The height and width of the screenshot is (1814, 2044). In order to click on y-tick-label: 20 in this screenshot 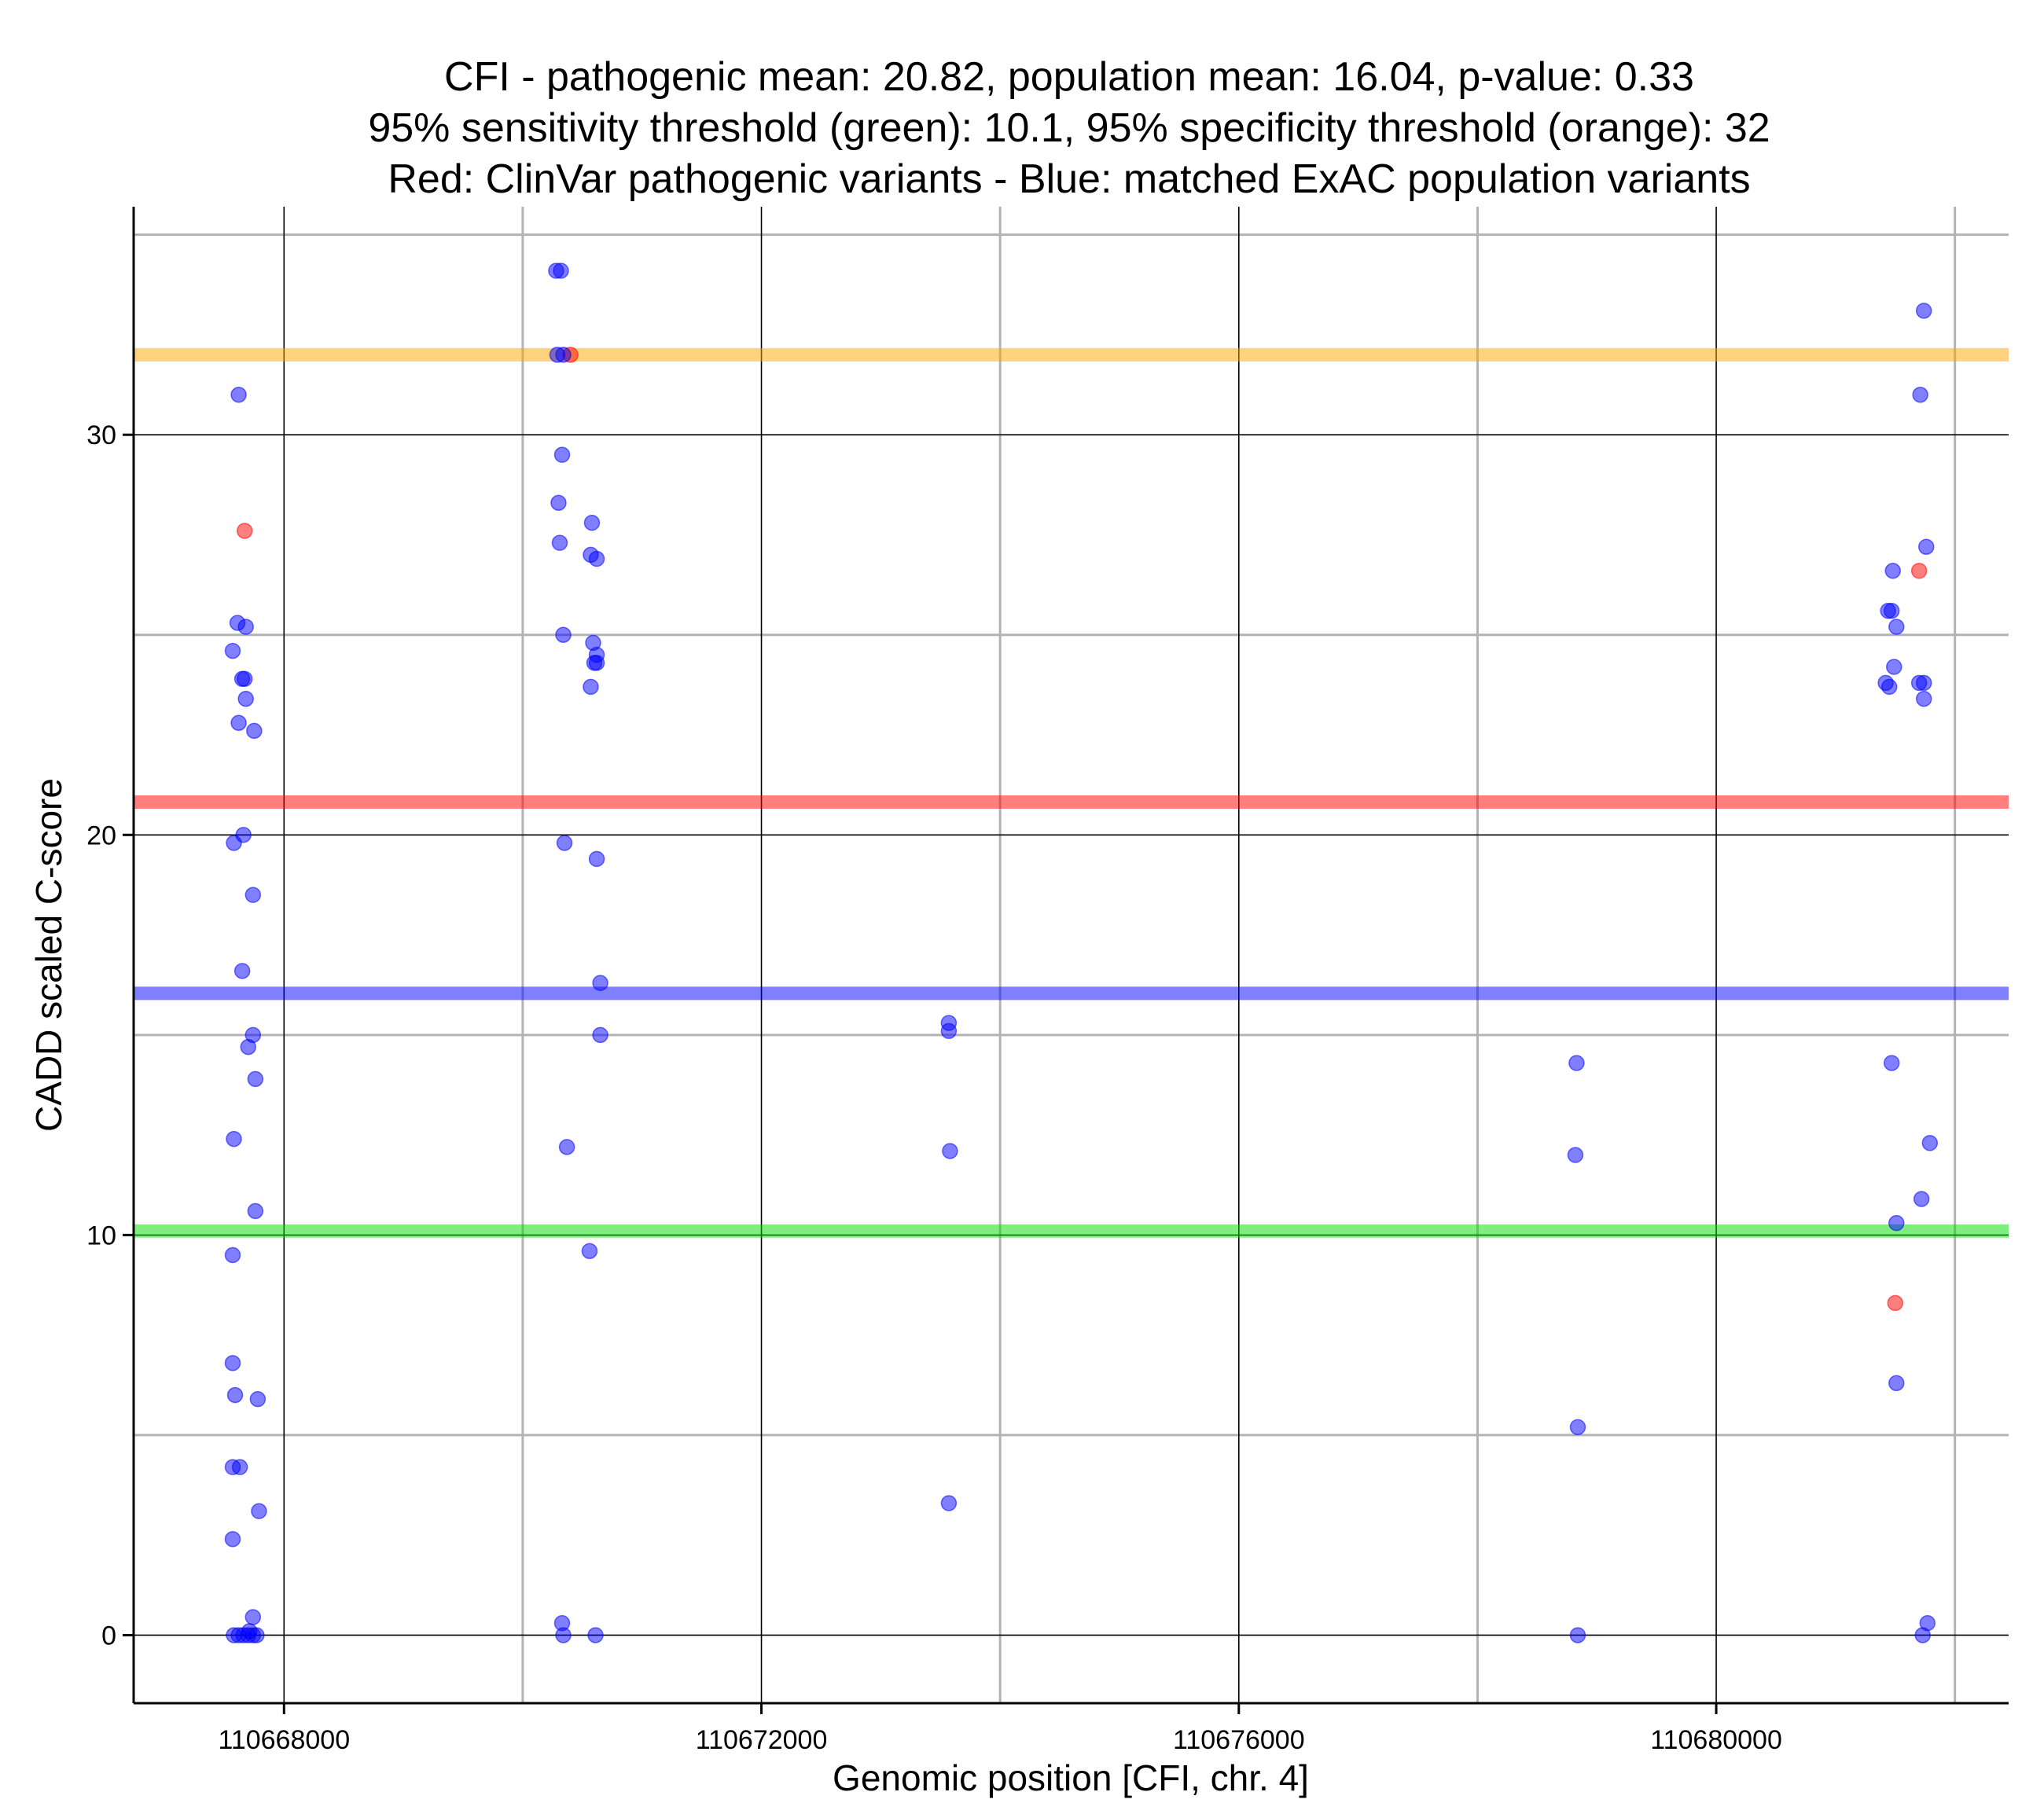, I will do `click(101, 835)`.